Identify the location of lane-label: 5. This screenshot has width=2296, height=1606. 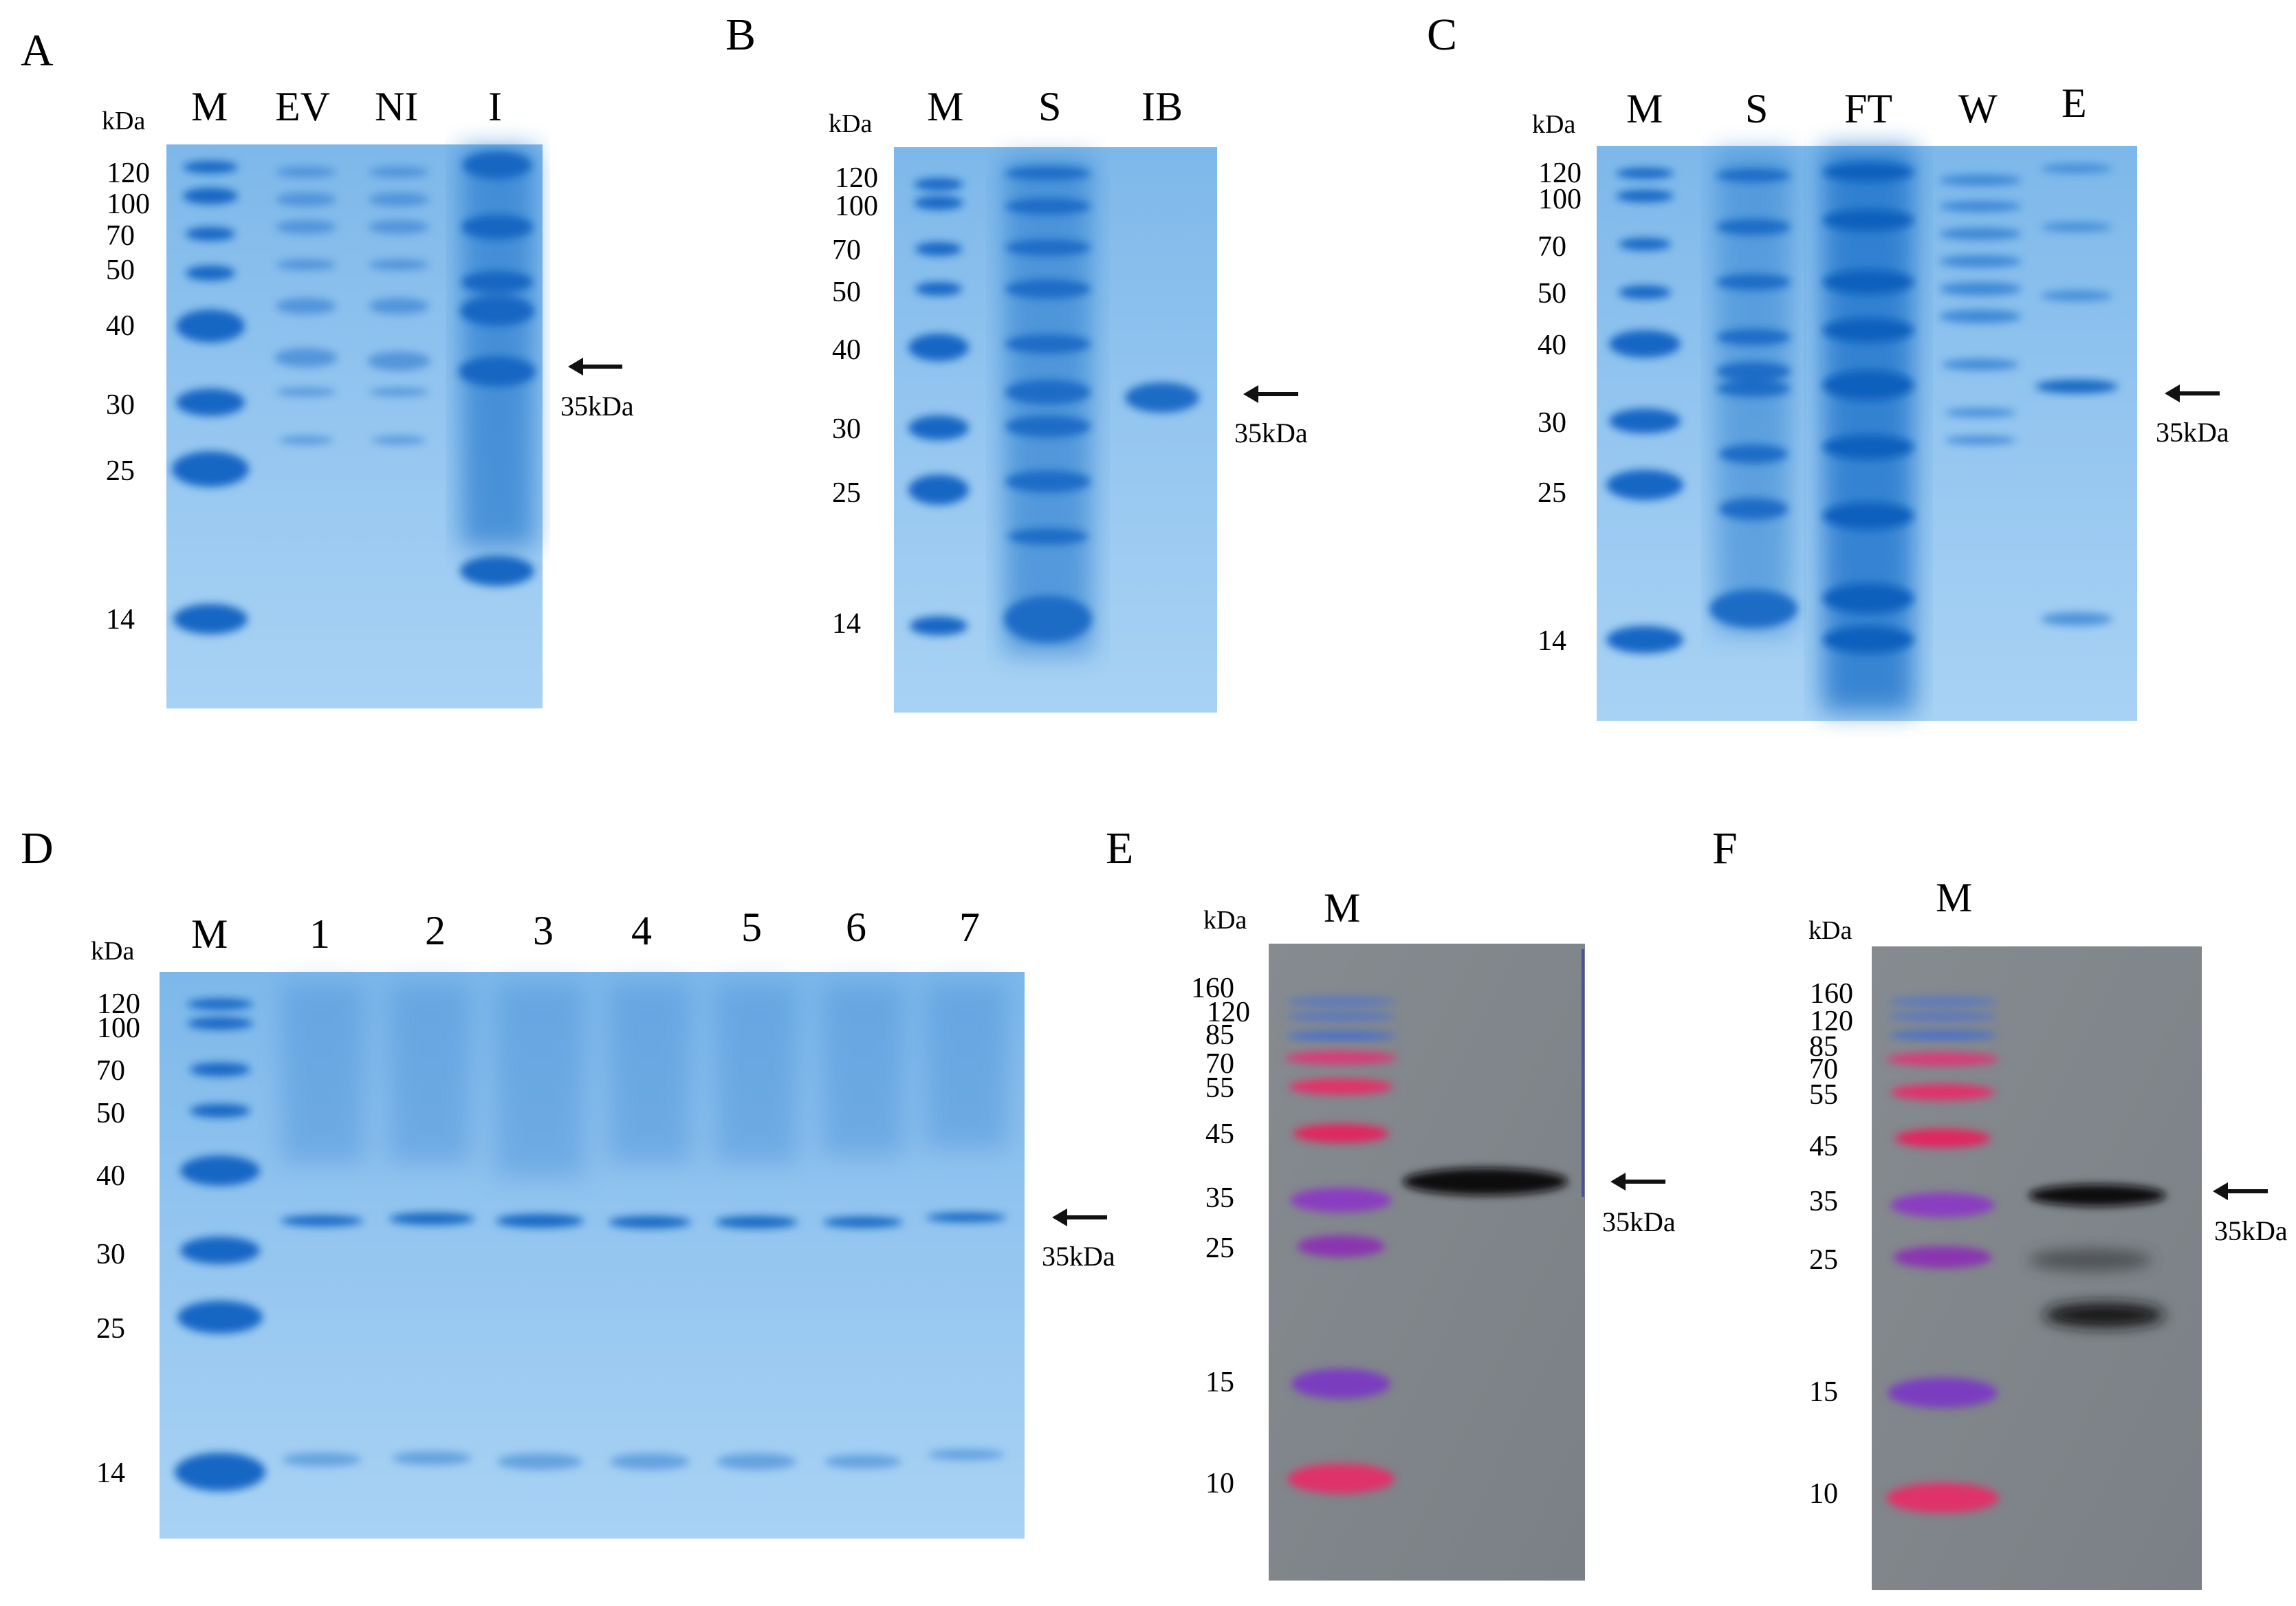
(751, 927).